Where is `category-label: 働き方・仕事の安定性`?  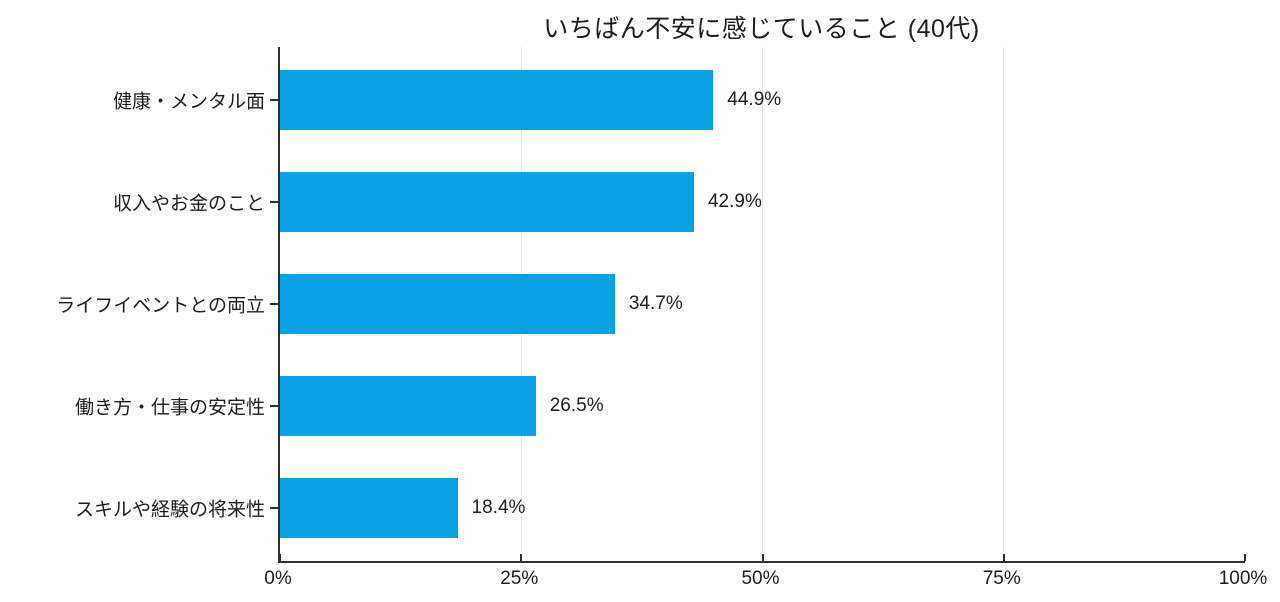 category-label: 働き方・仕事の安定性 is located at coordinates (169, 408).